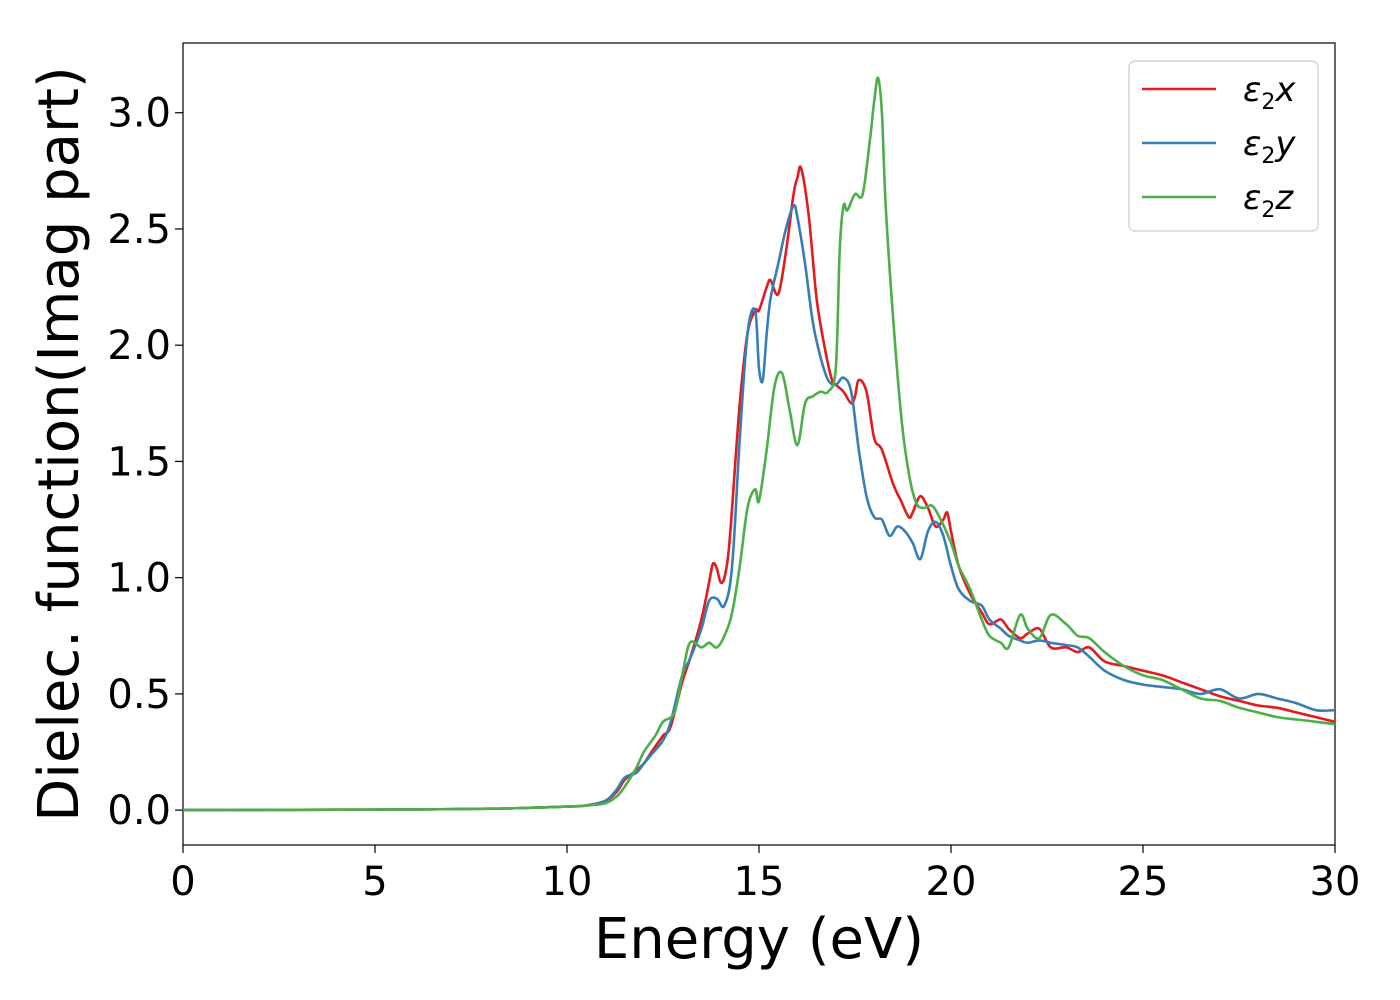 The image size is (1400, 1000). Describe the element at coordinates (374, 882) in the screenshot. I see `x-tick-label: 5` at that location.